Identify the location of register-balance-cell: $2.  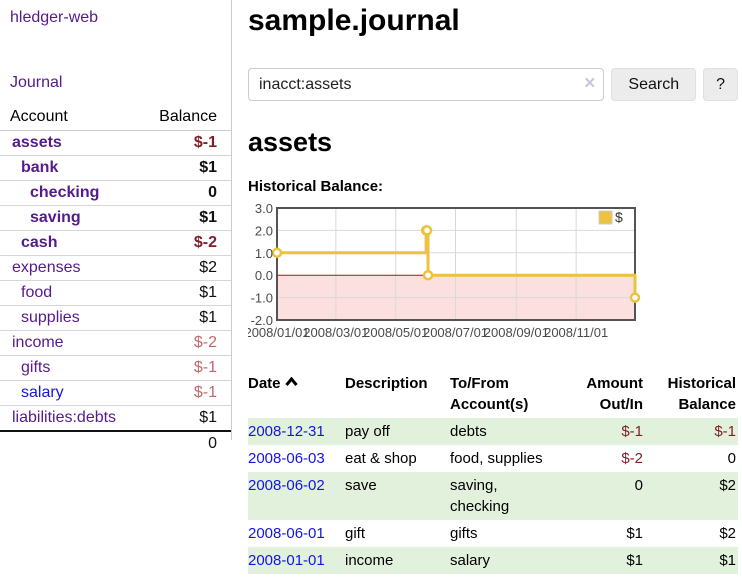
(727, 533).